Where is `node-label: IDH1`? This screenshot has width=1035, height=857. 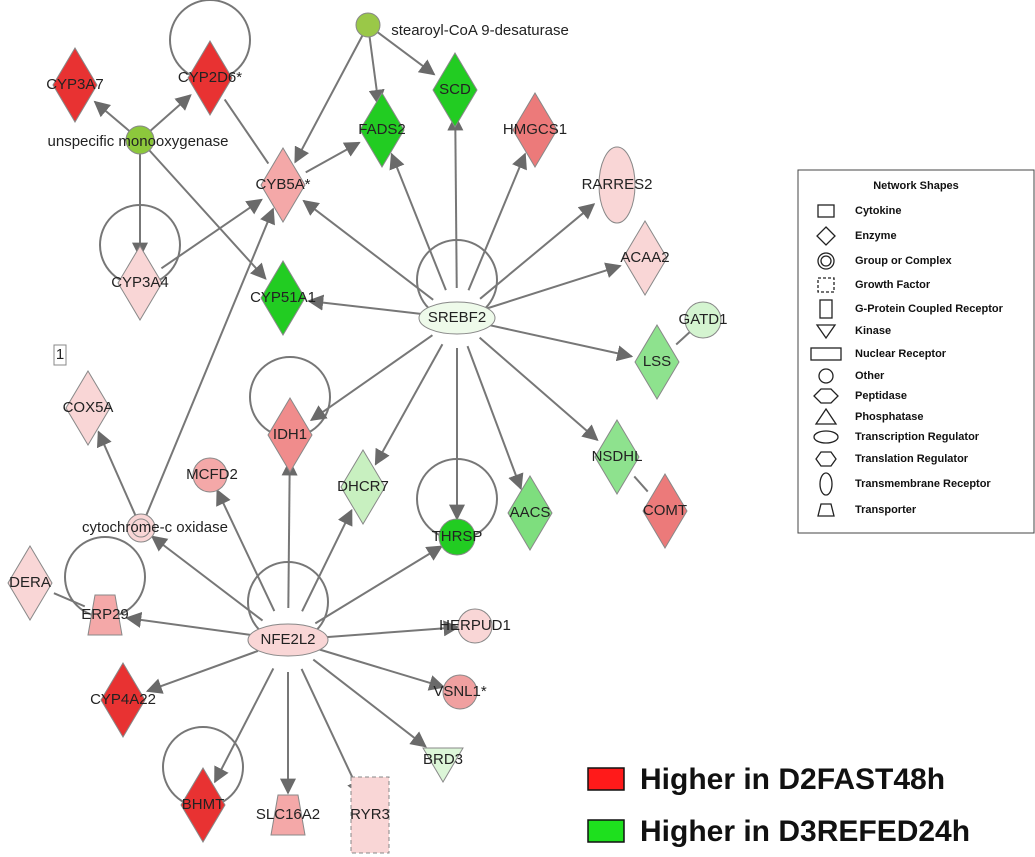
node-label: IDH1 is located at coordinates (290, 434).